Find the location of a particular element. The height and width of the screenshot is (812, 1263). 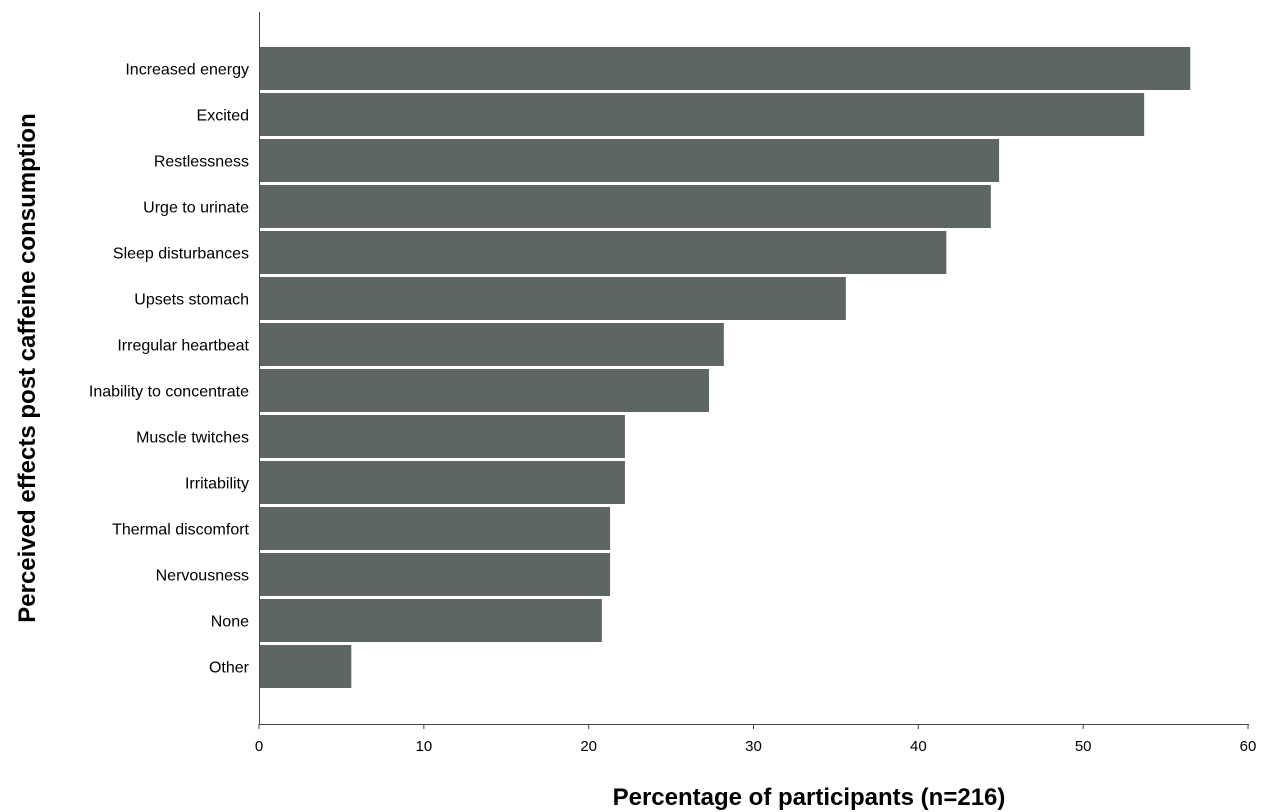

bar-upsets-stomach is located at coordinates (552, 298).